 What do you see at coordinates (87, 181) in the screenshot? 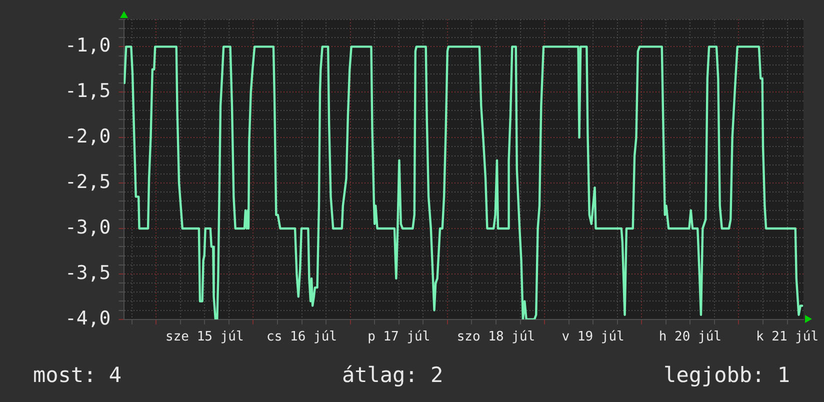
I see `y-tick-label: -2,5` at bounding box center [87, 181].